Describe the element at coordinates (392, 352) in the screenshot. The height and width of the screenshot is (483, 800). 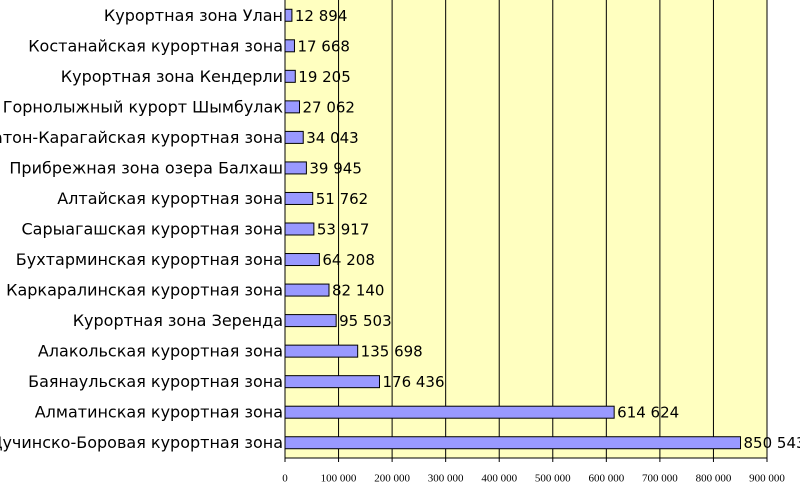
I see `value-label: 135 698` at that location.